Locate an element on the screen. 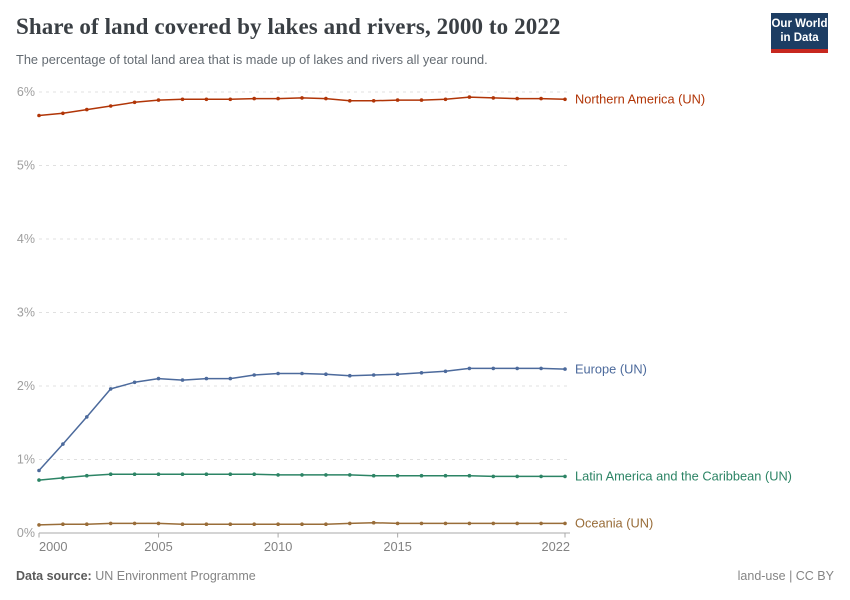  owid-logo: Our World in Data is located at coordinates (799, 33).